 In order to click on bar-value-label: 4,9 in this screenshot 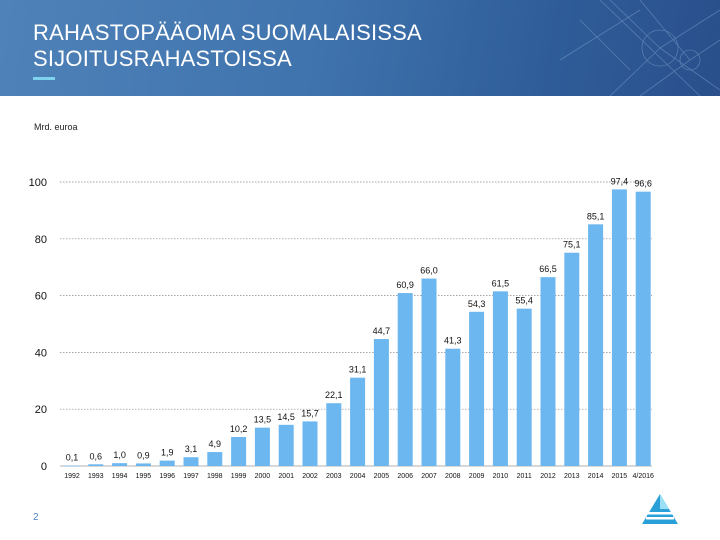, I will do `click(215, 444)`.